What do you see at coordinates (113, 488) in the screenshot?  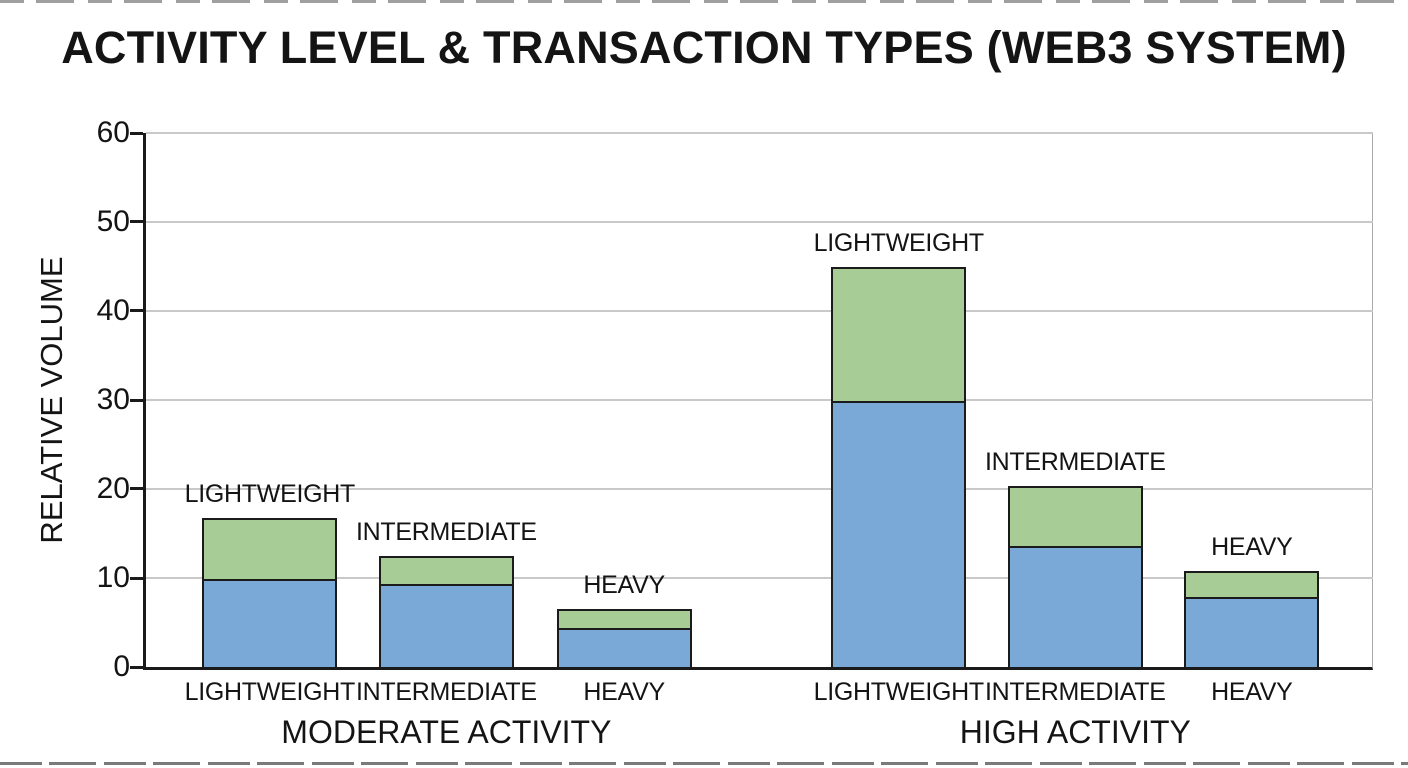 I see `y-tick-label-20: 20` at bounding box center [113, 488].